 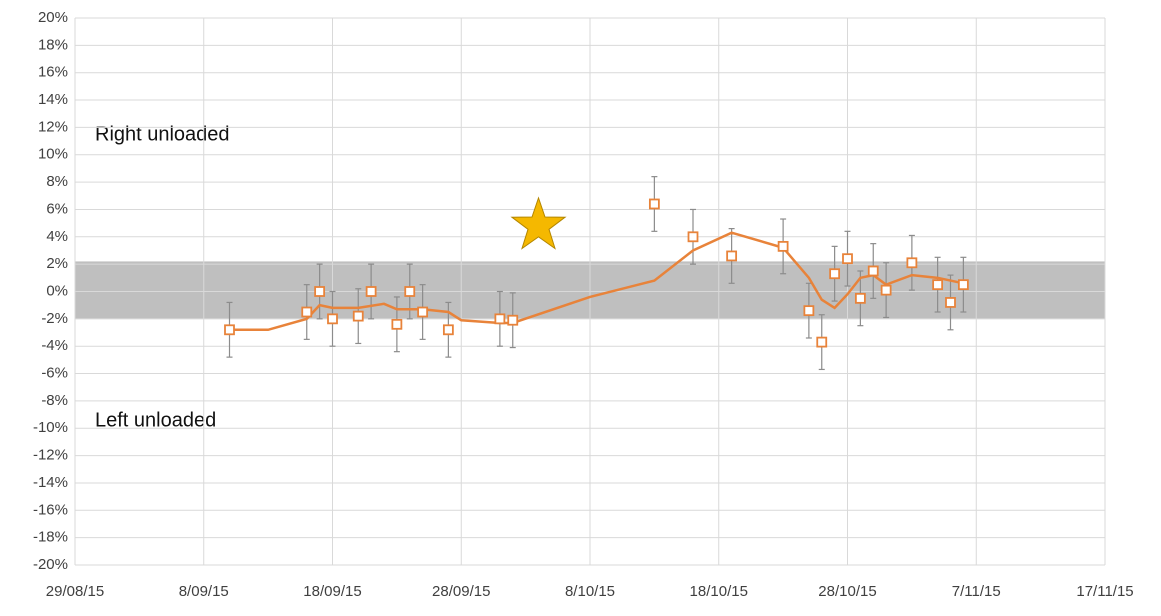 I want to click on y-tick-label: 20%, so click(x=53, y=17).